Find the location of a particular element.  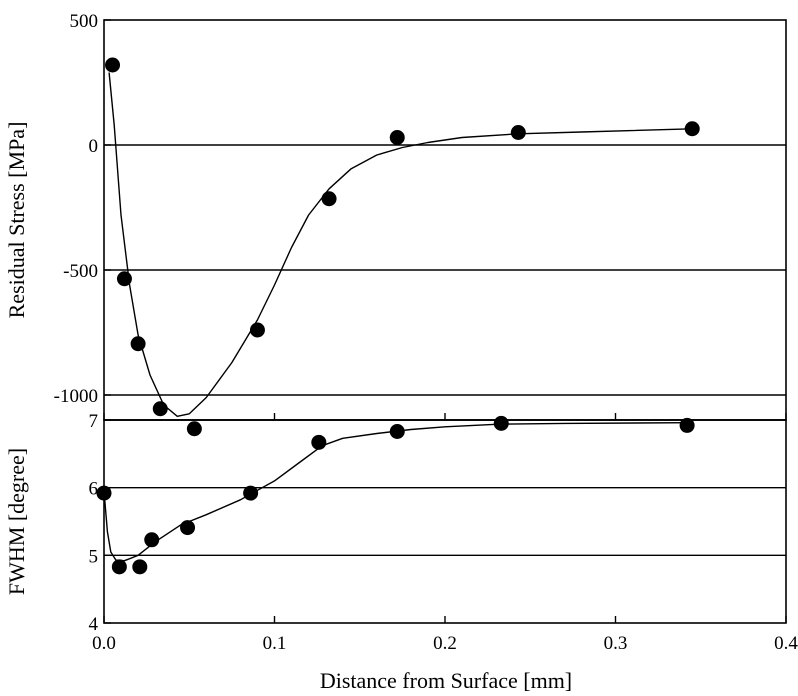

x-tick-label: 0.1 is located at coordinates (275, 643).